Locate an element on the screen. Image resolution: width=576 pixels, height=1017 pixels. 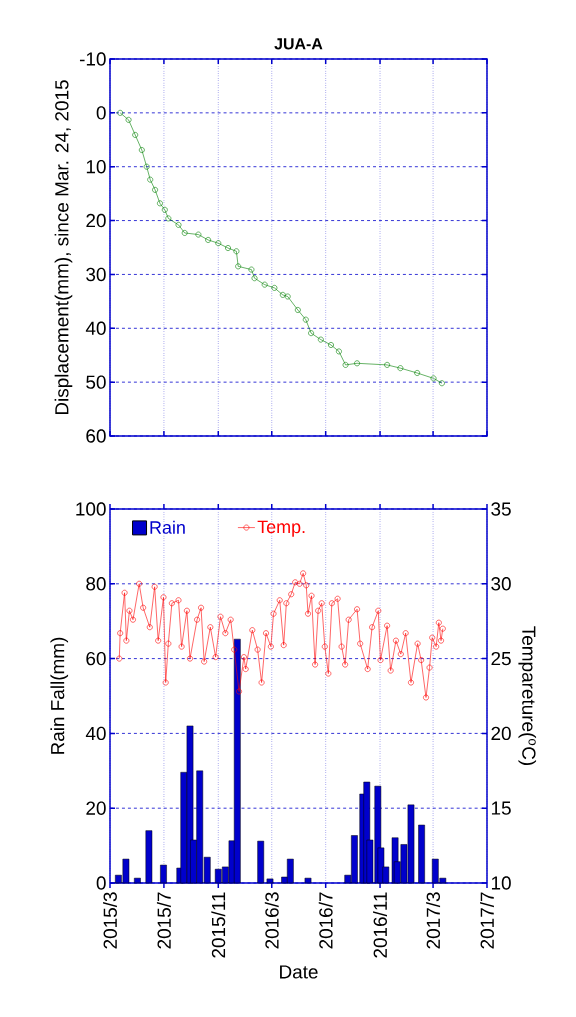
x-tick-label: 2017/3 is located at coordinates (433, 920).